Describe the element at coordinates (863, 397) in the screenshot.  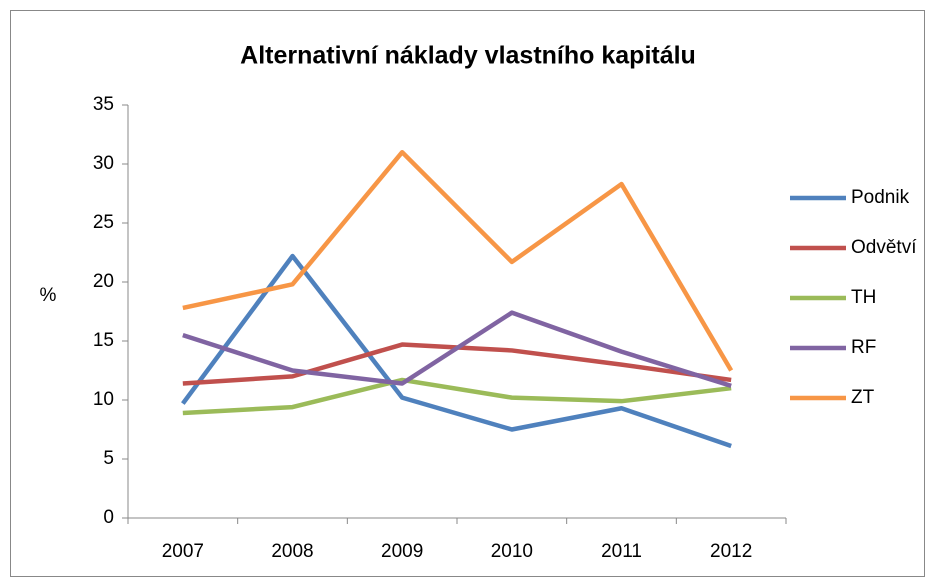
I see `legend-label: ZT` at that location.